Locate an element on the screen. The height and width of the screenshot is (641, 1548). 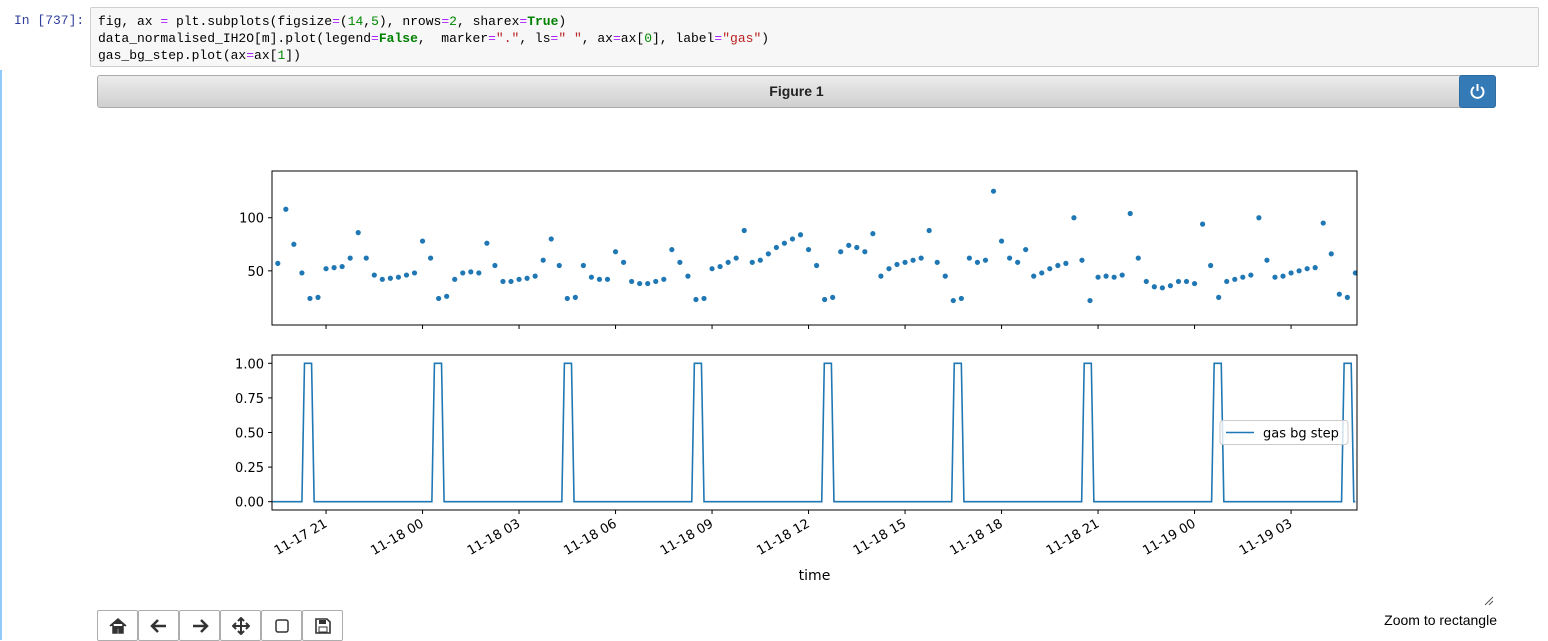
back-button is located at coordinates (158, 625).